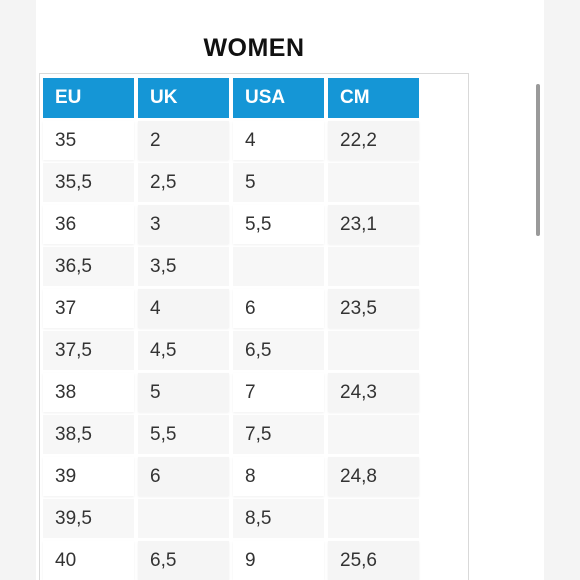  I want to click on cell-eu: 36, so click(88, 224).